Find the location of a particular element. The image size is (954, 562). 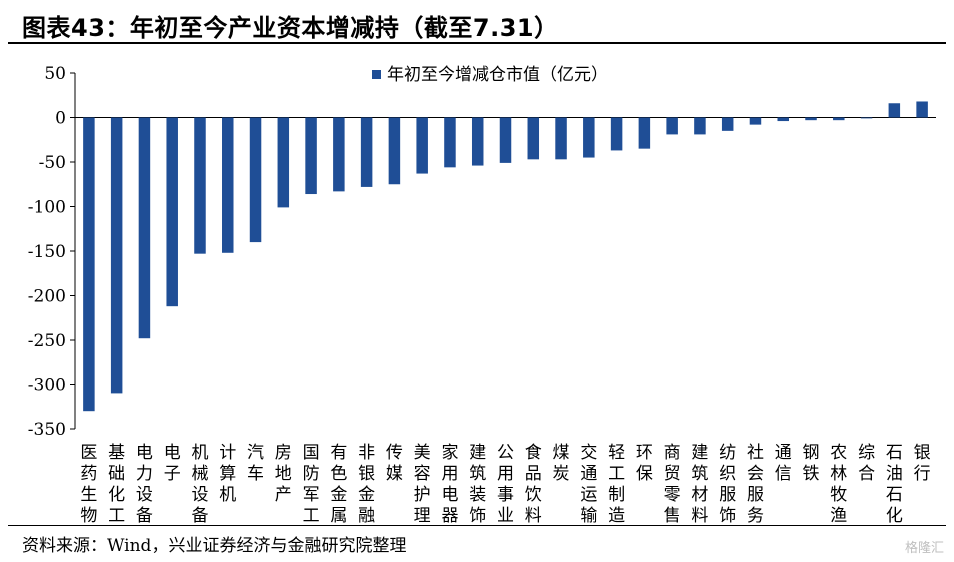

source-note: 资料来源：Wind，兴业证券经济与金融研究院整理 is located at coordinates (214, 546).